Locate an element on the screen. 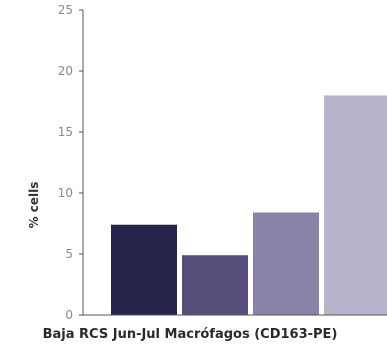 This screenshot has height=348, width=387. y-tick-label: 0 is located at coordinates (69, 315).